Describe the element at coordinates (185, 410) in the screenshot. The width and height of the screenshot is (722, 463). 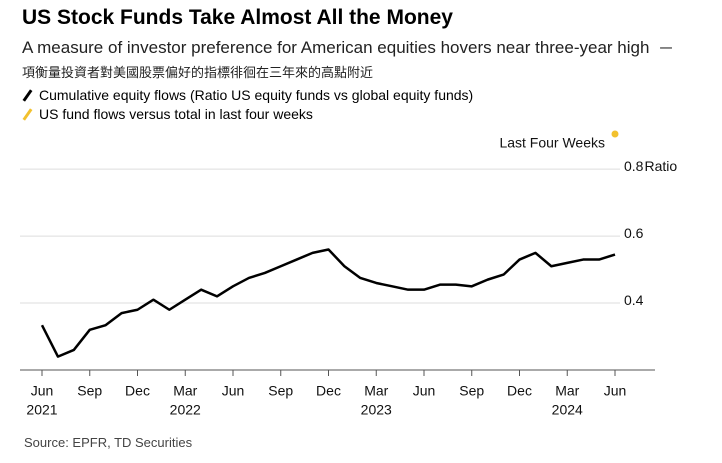
I see `x-year-label: 2022` at that location.